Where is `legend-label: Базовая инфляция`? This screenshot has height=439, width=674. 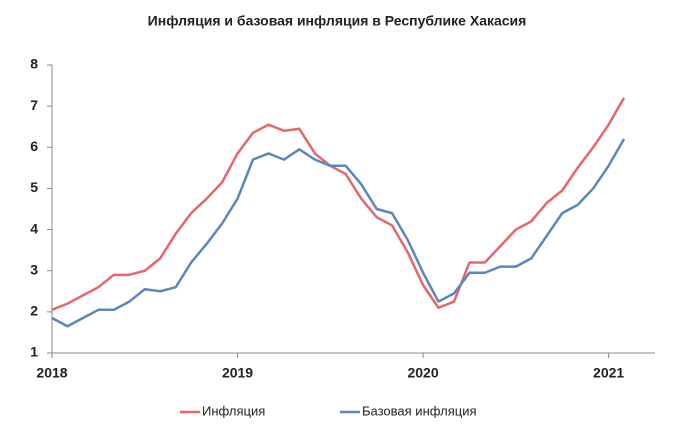
legend-label: Базовая инфляция is located at coordinates (419, 410).